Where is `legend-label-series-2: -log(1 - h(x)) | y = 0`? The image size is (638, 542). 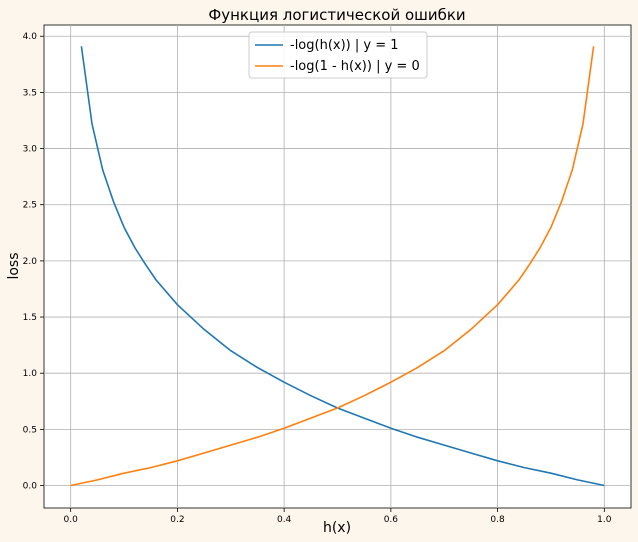 legend-label-series-2: -log(1 - h(x)) | y = 0 is located at coordinates (355, 66).